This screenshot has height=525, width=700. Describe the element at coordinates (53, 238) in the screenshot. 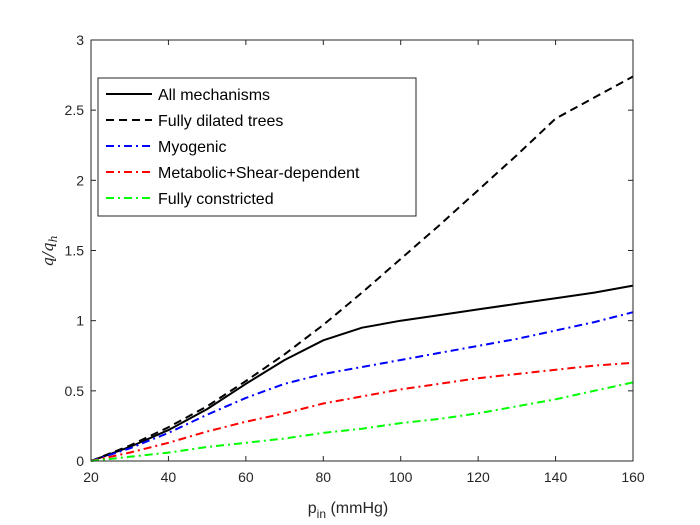

I see `y-axis-label-sub: h` at that location.